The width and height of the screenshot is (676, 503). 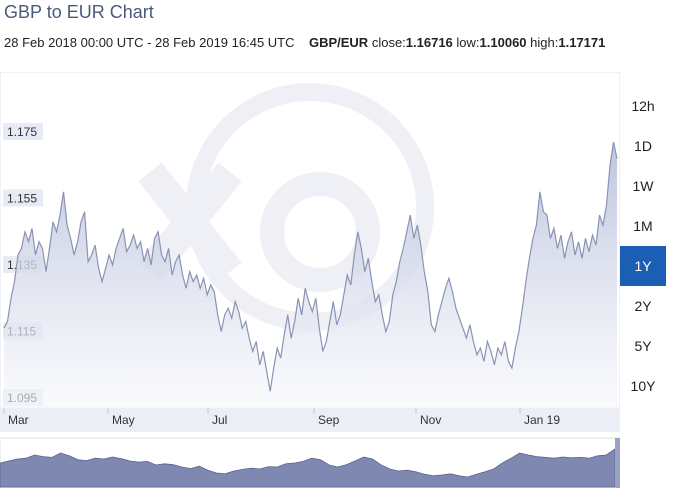 I want to click on y-tick-label: 1.155, so click(x=22, y=199).